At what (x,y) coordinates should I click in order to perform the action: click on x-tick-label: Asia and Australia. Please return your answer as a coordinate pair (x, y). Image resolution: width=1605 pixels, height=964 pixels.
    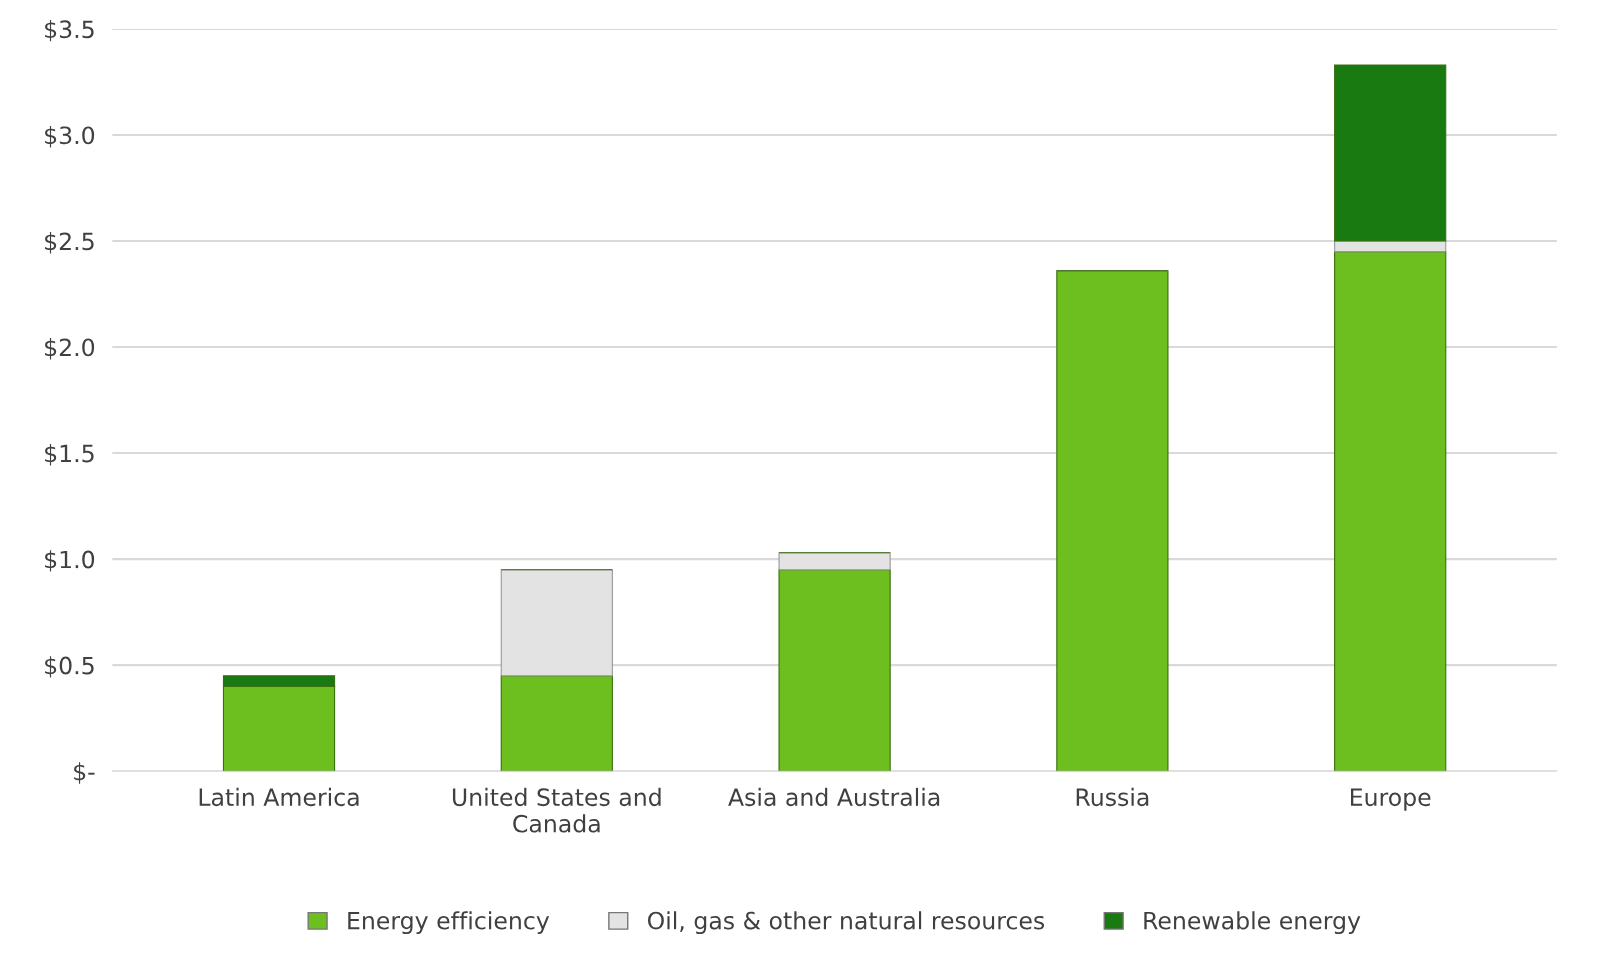
    Looking at the image, I should click on (834, 797).